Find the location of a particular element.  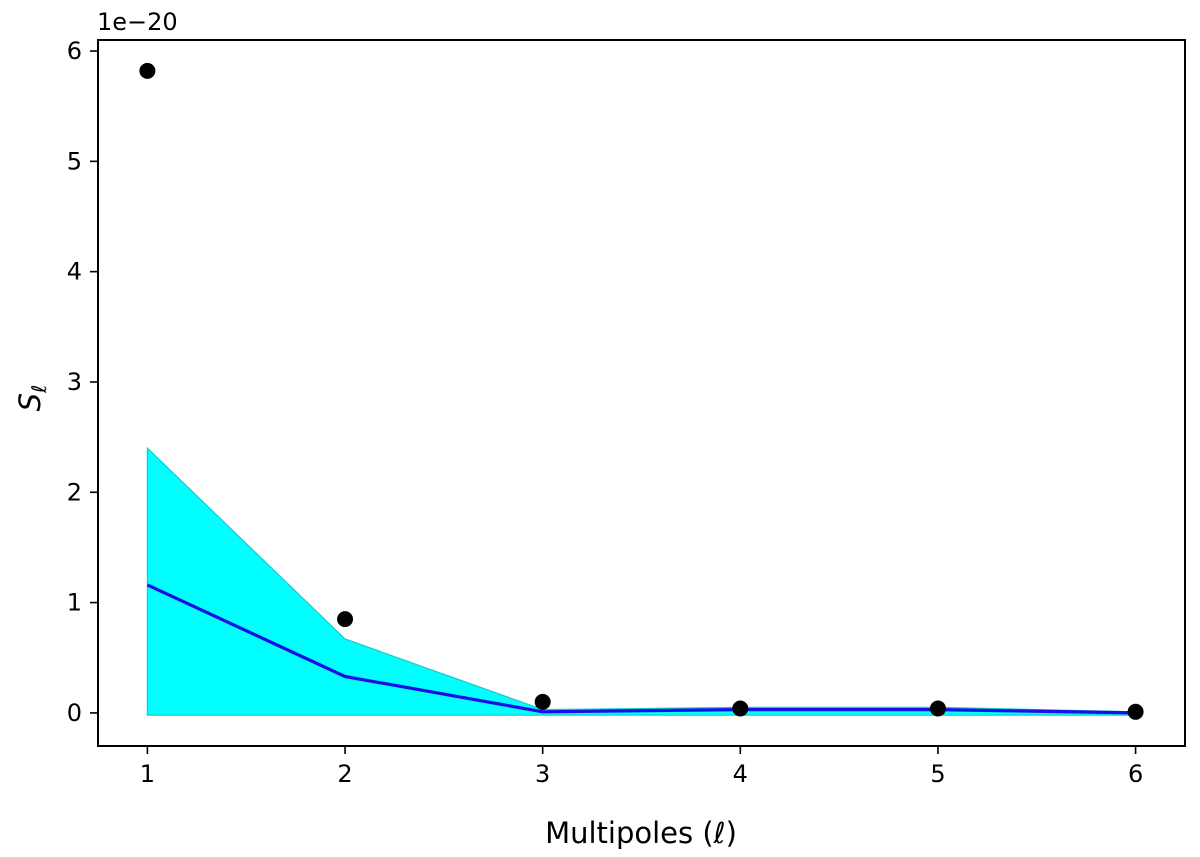

mean-line is located at coordinates (641, 649).